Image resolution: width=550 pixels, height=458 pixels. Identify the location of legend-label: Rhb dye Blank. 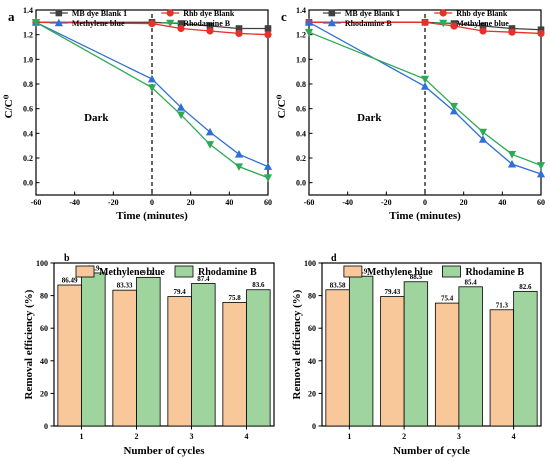
(209, 13).